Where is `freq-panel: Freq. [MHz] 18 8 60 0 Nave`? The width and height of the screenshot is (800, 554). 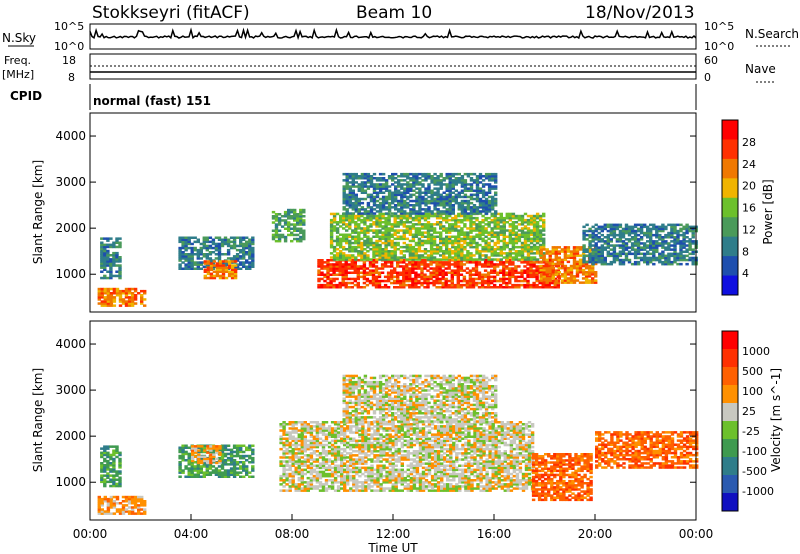
freq-panel: Freq. [MHz] 18 8 60 0 Nave is located at coordinates (389, 68).